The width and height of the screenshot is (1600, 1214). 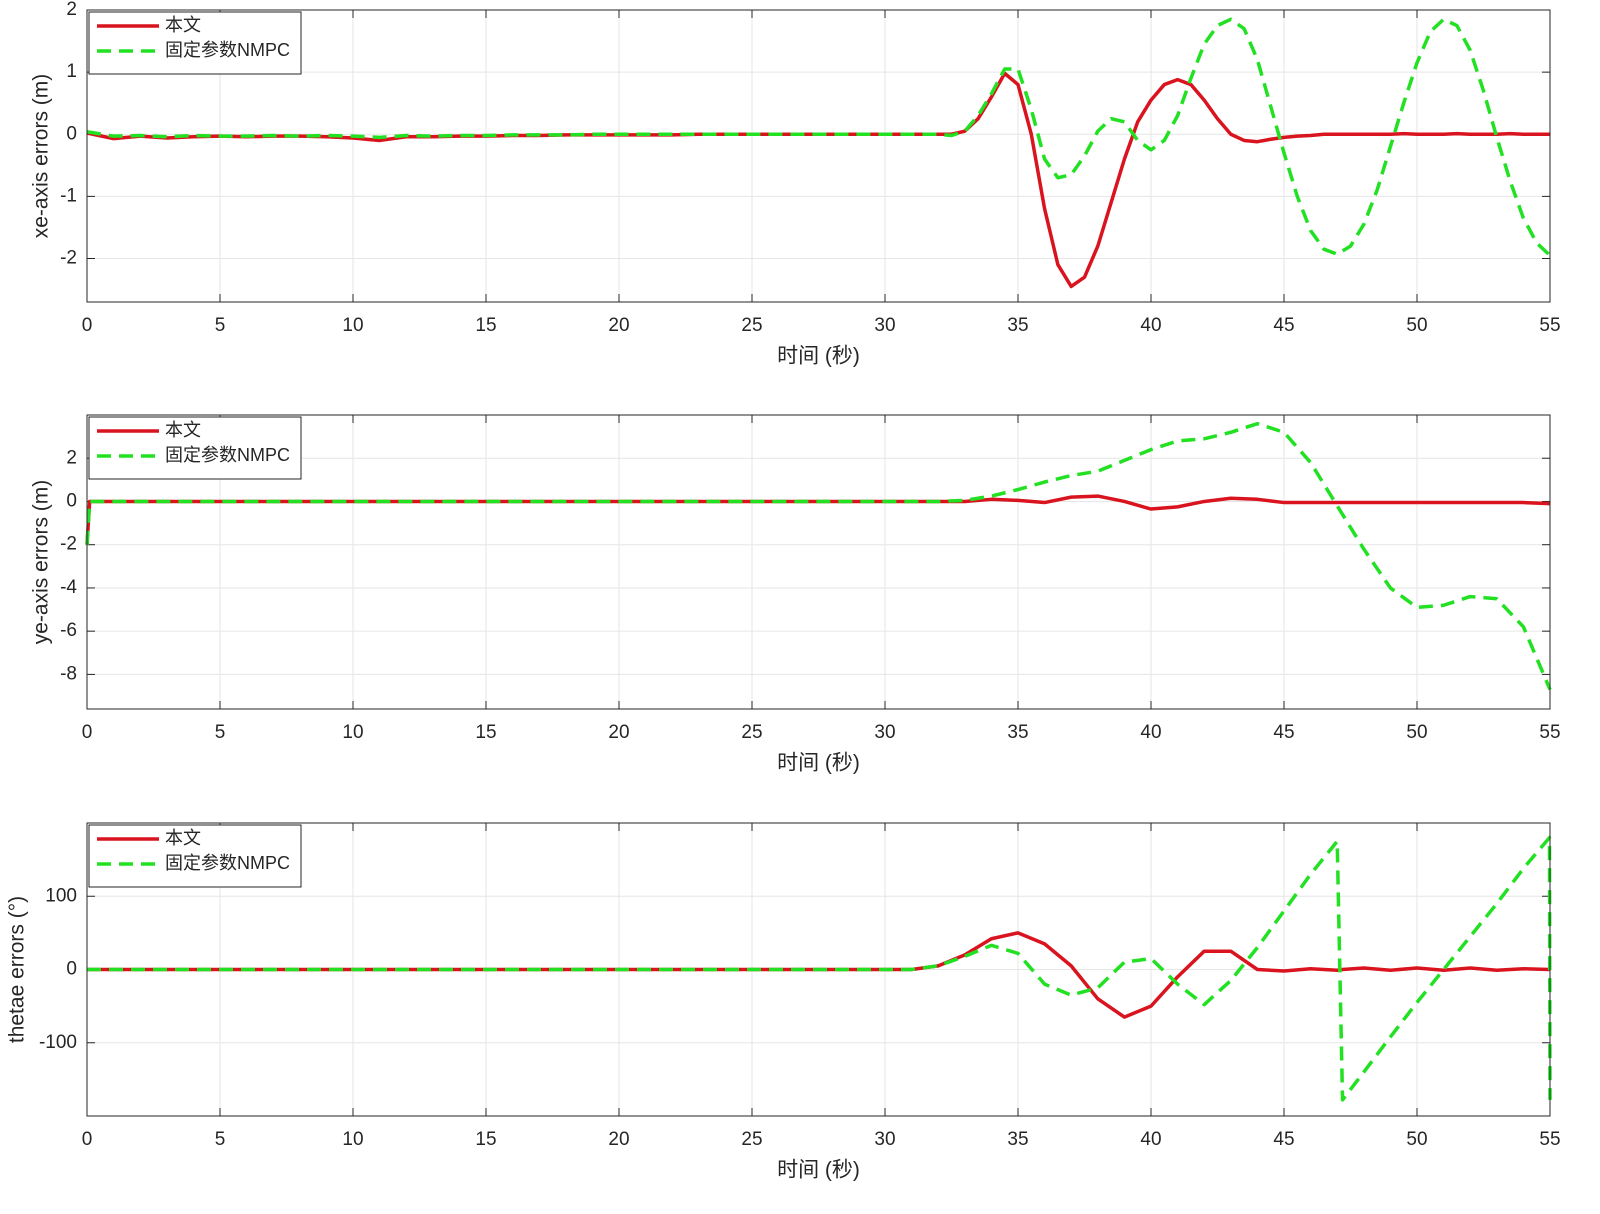 What do you see at coordinates (68, 673) in the screenshot?
I see `y-tick-label: -8` at bounding box center [68, 673].